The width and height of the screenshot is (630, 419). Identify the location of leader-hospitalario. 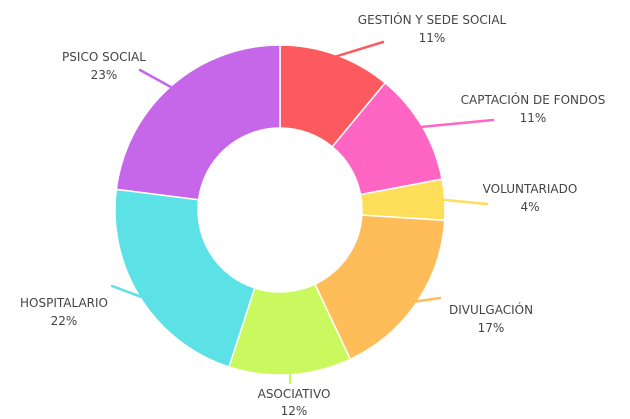
(127, 291).